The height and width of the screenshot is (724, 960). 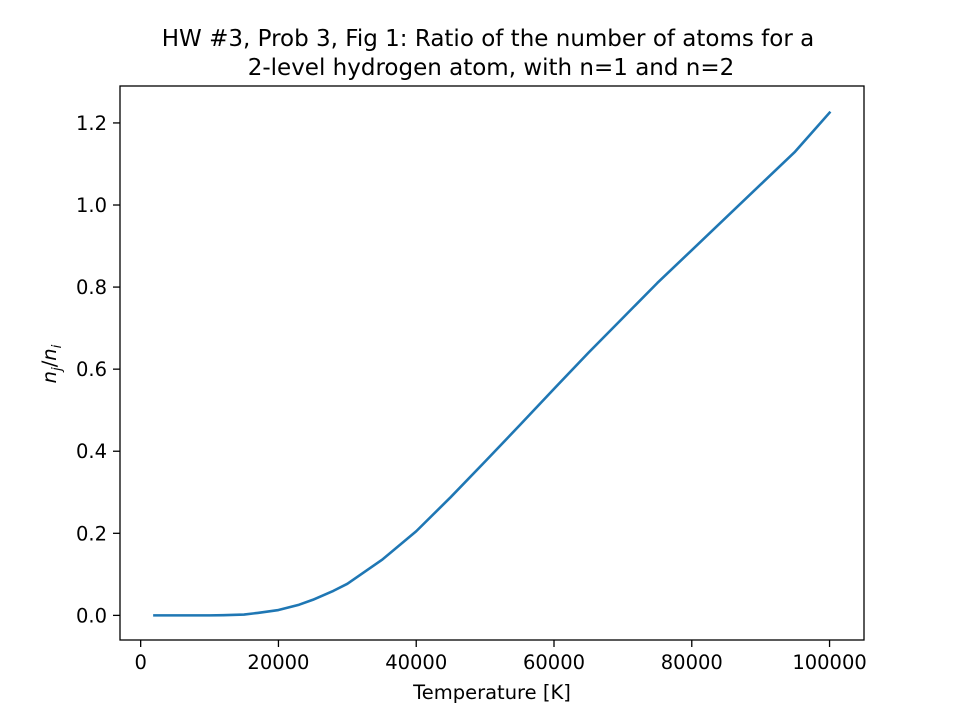 I want to click on x-tick-label: 20000, so click(x=278, y=662).